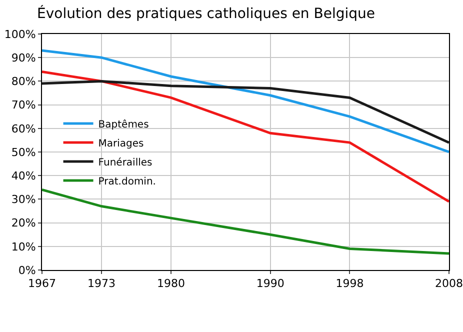 This screenshot has height=332, width=463. I want to click on y-tick-label: 0%, so click(27, 270).